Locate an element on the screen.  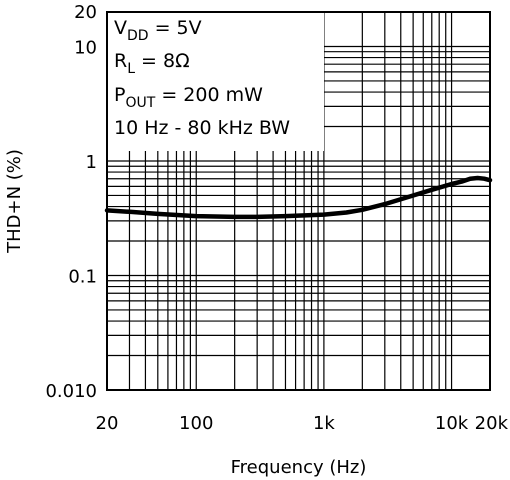
x-tick-label: 100 is located at coordinates (196, 423).